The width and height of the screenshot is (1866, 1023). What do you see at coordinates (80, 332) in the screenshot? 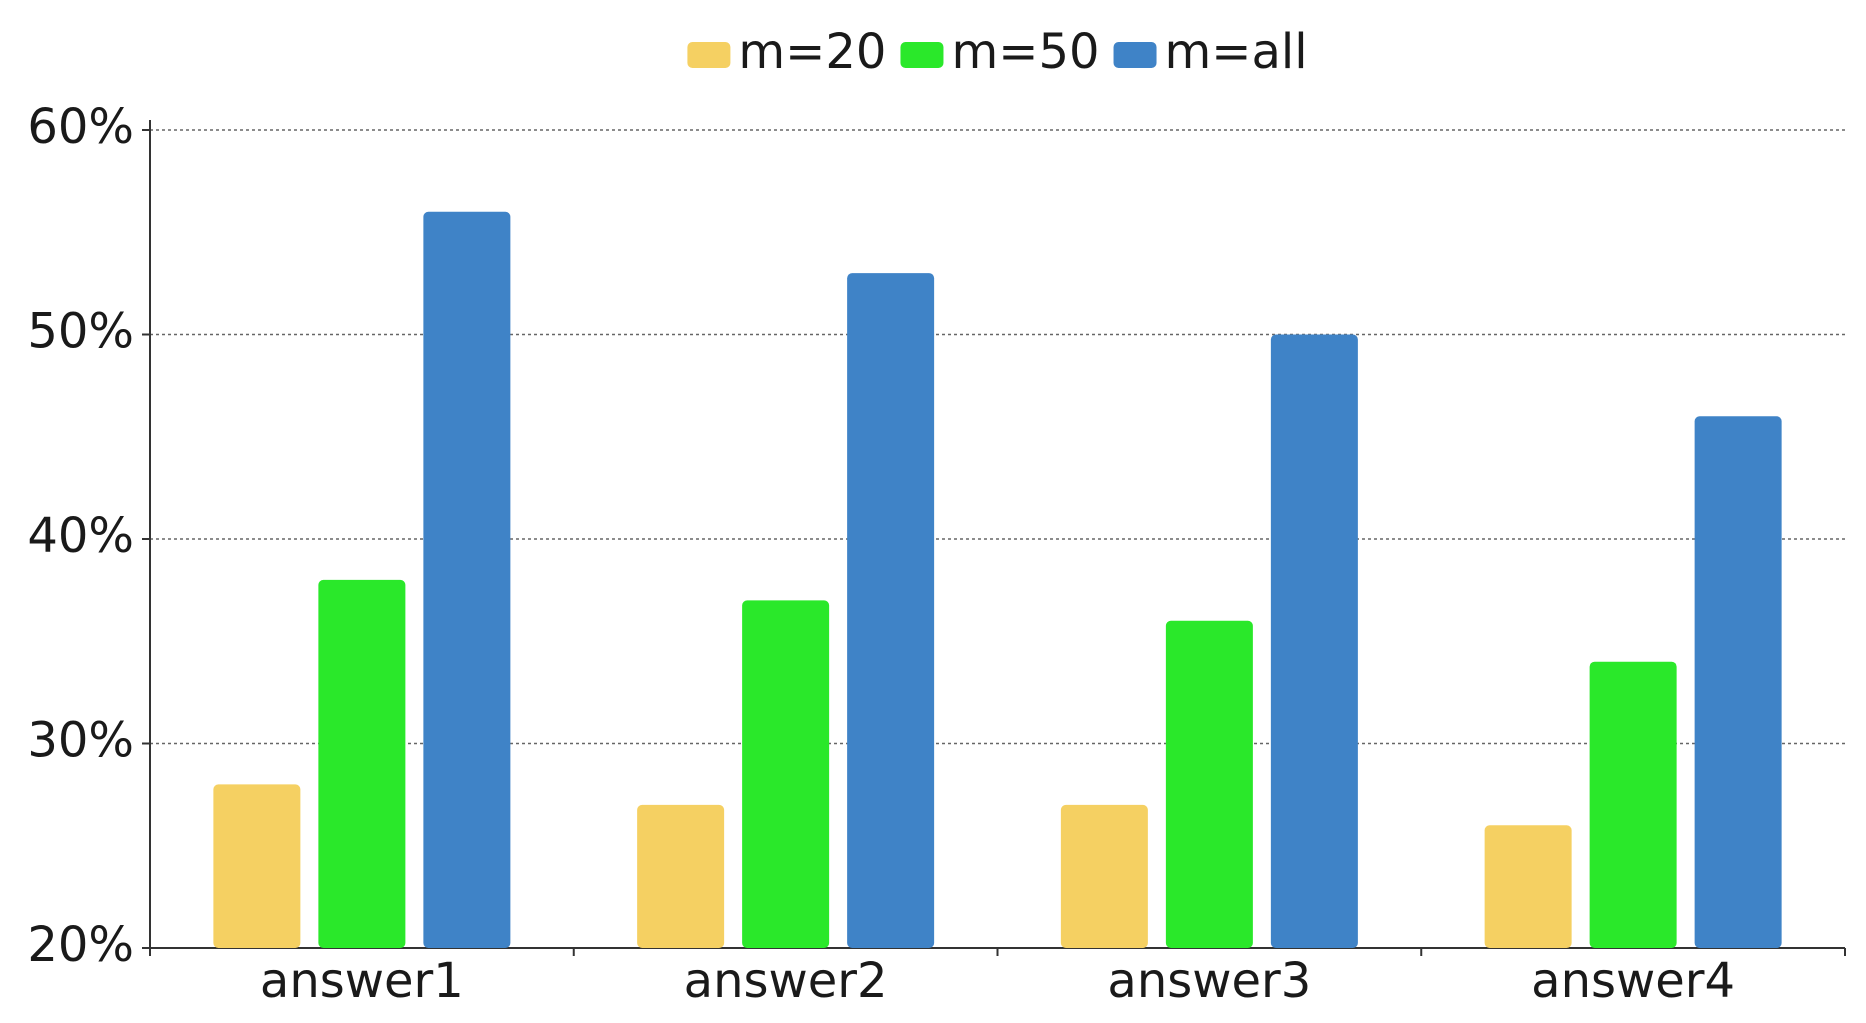
I see `y-tick-label: 50%` at bounding box center [80, 332].